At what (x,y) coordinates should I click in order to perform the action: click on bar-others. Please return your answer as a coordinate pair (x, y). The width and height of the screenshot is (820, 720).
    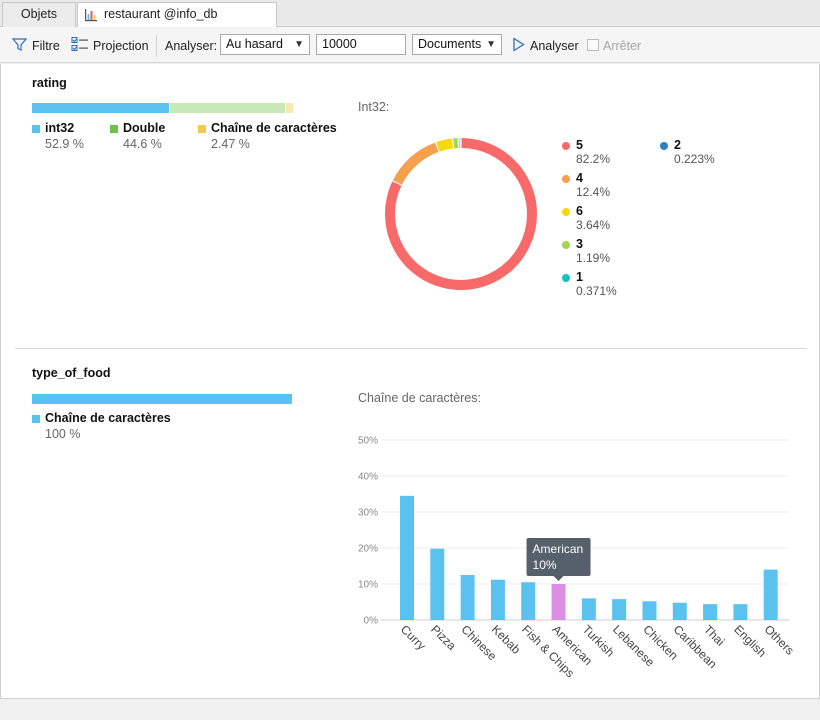
    Looking at the image, I should click on (770, 594).